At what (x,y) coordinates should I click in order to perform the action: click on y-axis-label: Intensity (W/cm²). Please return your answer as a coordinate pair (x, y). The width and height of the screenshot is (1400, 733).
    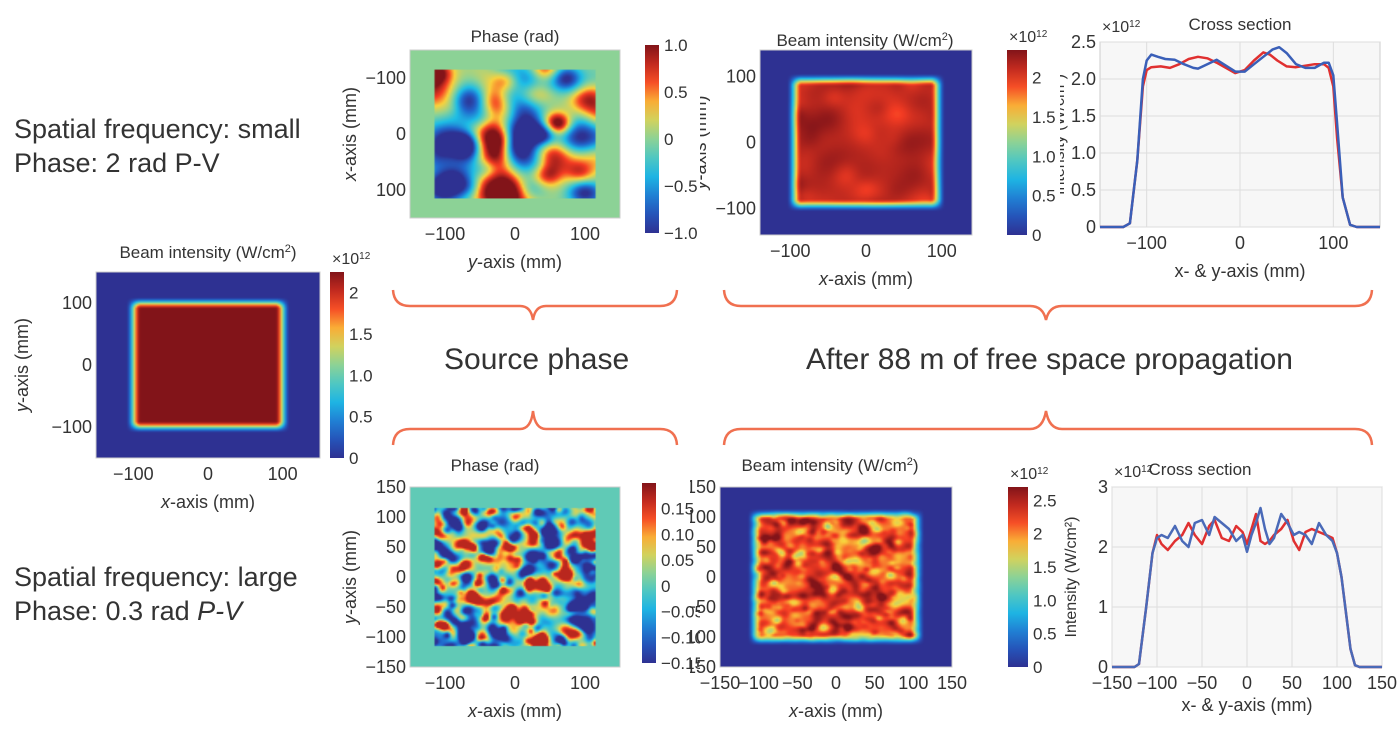
    Looking at the image, I should click on (1064, 134).